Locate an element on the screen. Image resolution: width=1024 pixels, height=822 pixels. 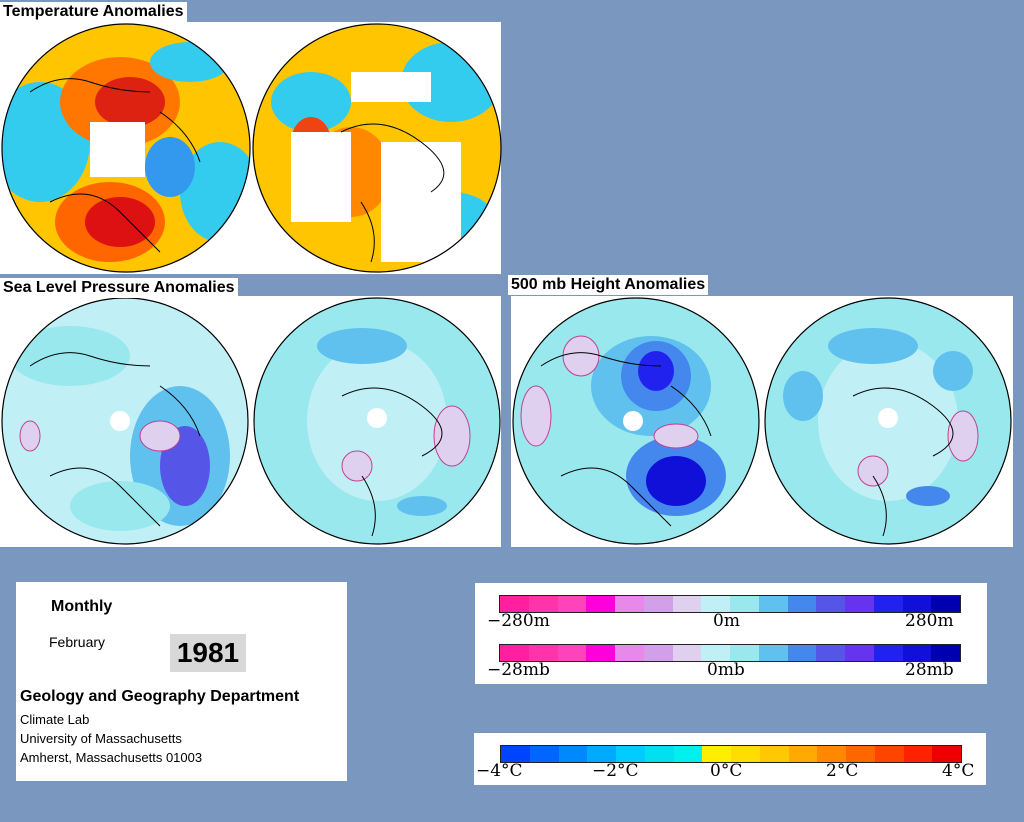
temperature-label-3: 2°C is located at coordinates (842, 771).